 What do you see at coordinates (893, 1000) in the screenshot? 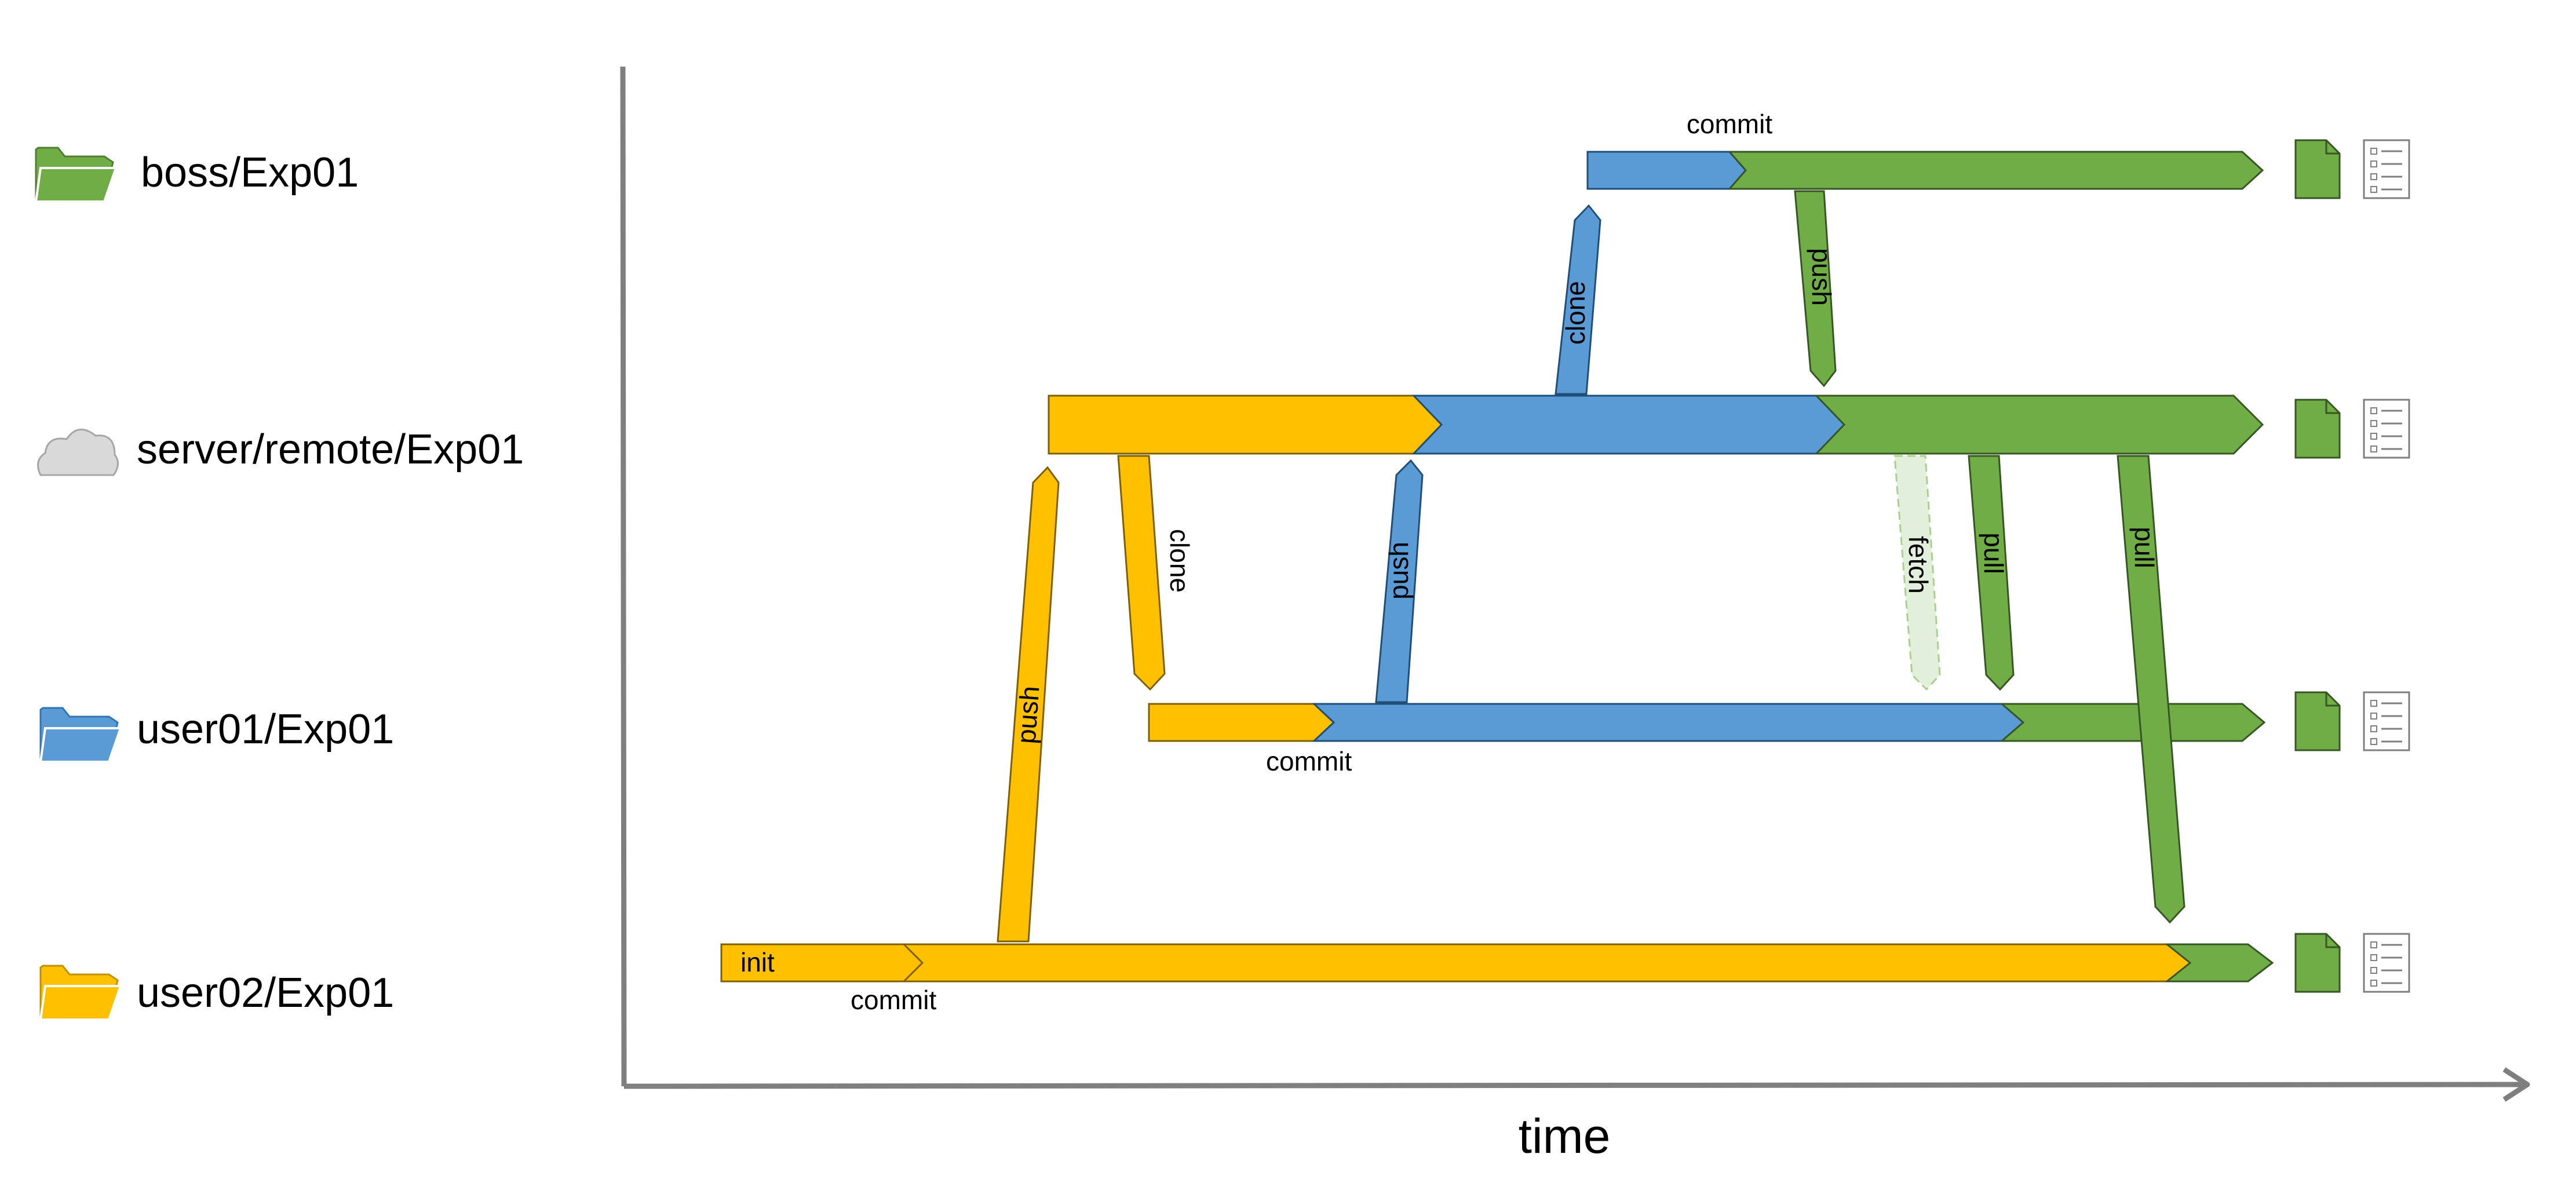
I see `op-label-commit-user02: commit` at bounding box center [893, 1000].